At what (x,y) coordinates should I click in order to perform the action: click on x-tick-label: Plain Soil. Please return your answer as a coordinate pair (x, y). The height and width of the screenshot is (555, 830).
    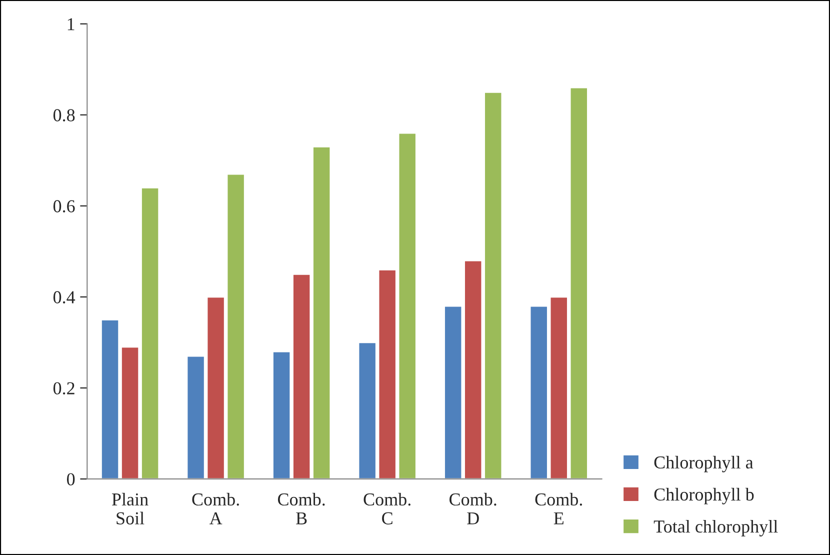
    Looking at the image, I should click on (130, 508).